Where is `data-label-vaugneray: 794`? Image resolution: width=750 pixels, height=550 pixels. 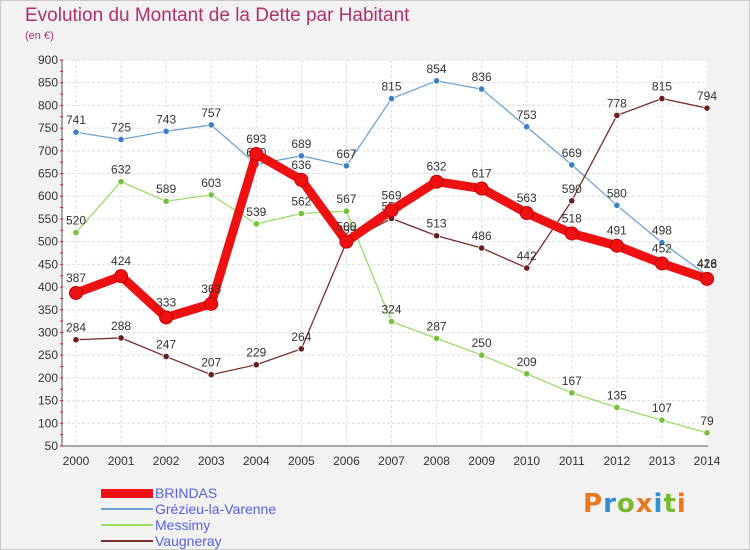
data-label-vaugneray: 794 is located at coordinates (707, 96).